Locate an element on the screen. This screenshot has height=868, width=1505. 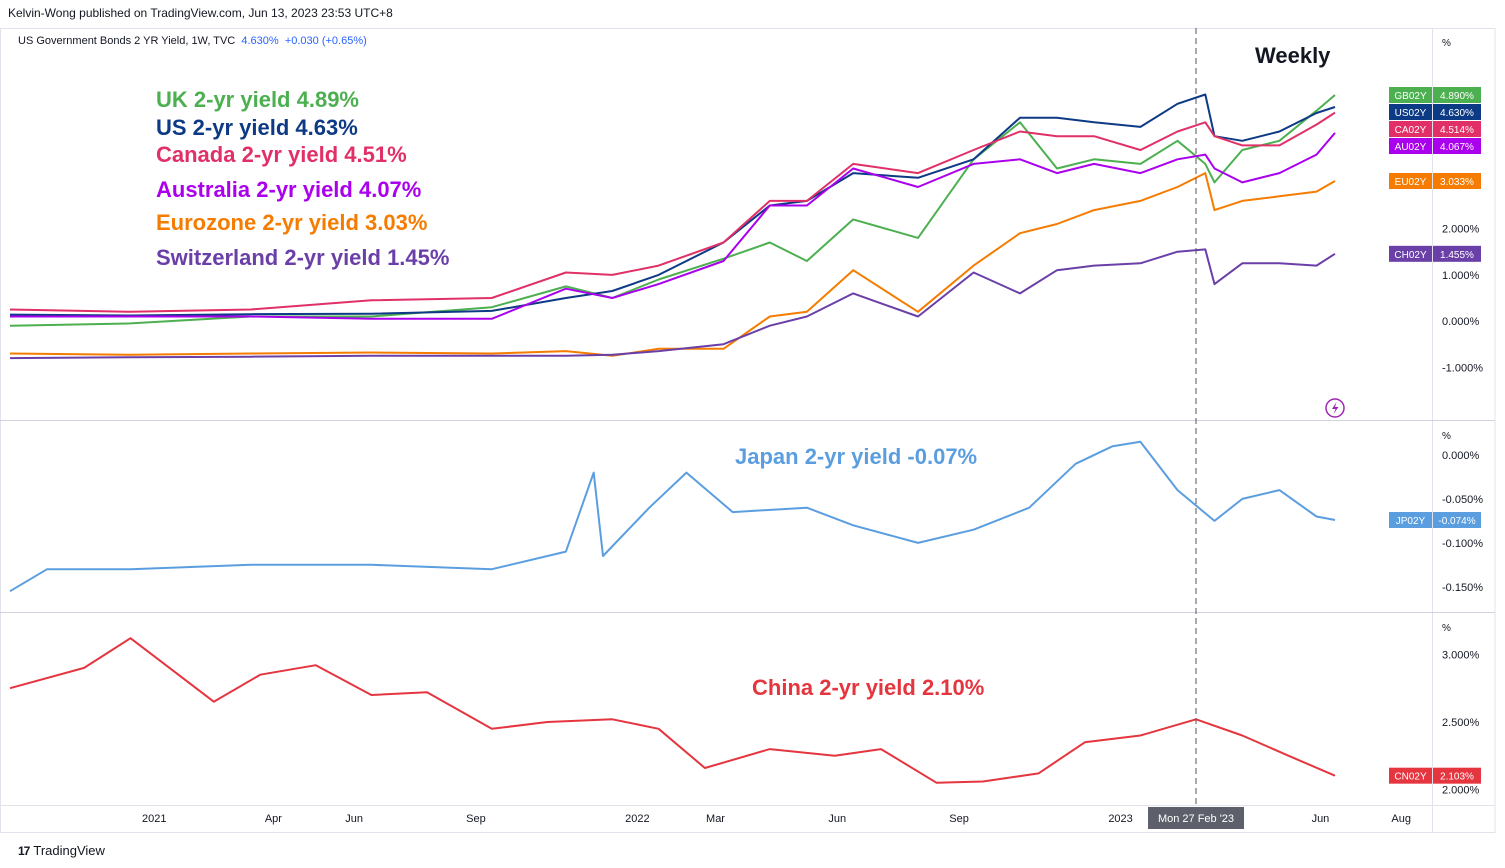
symbol-tag-text: CH02Y is located at coordinates (1410, 255).